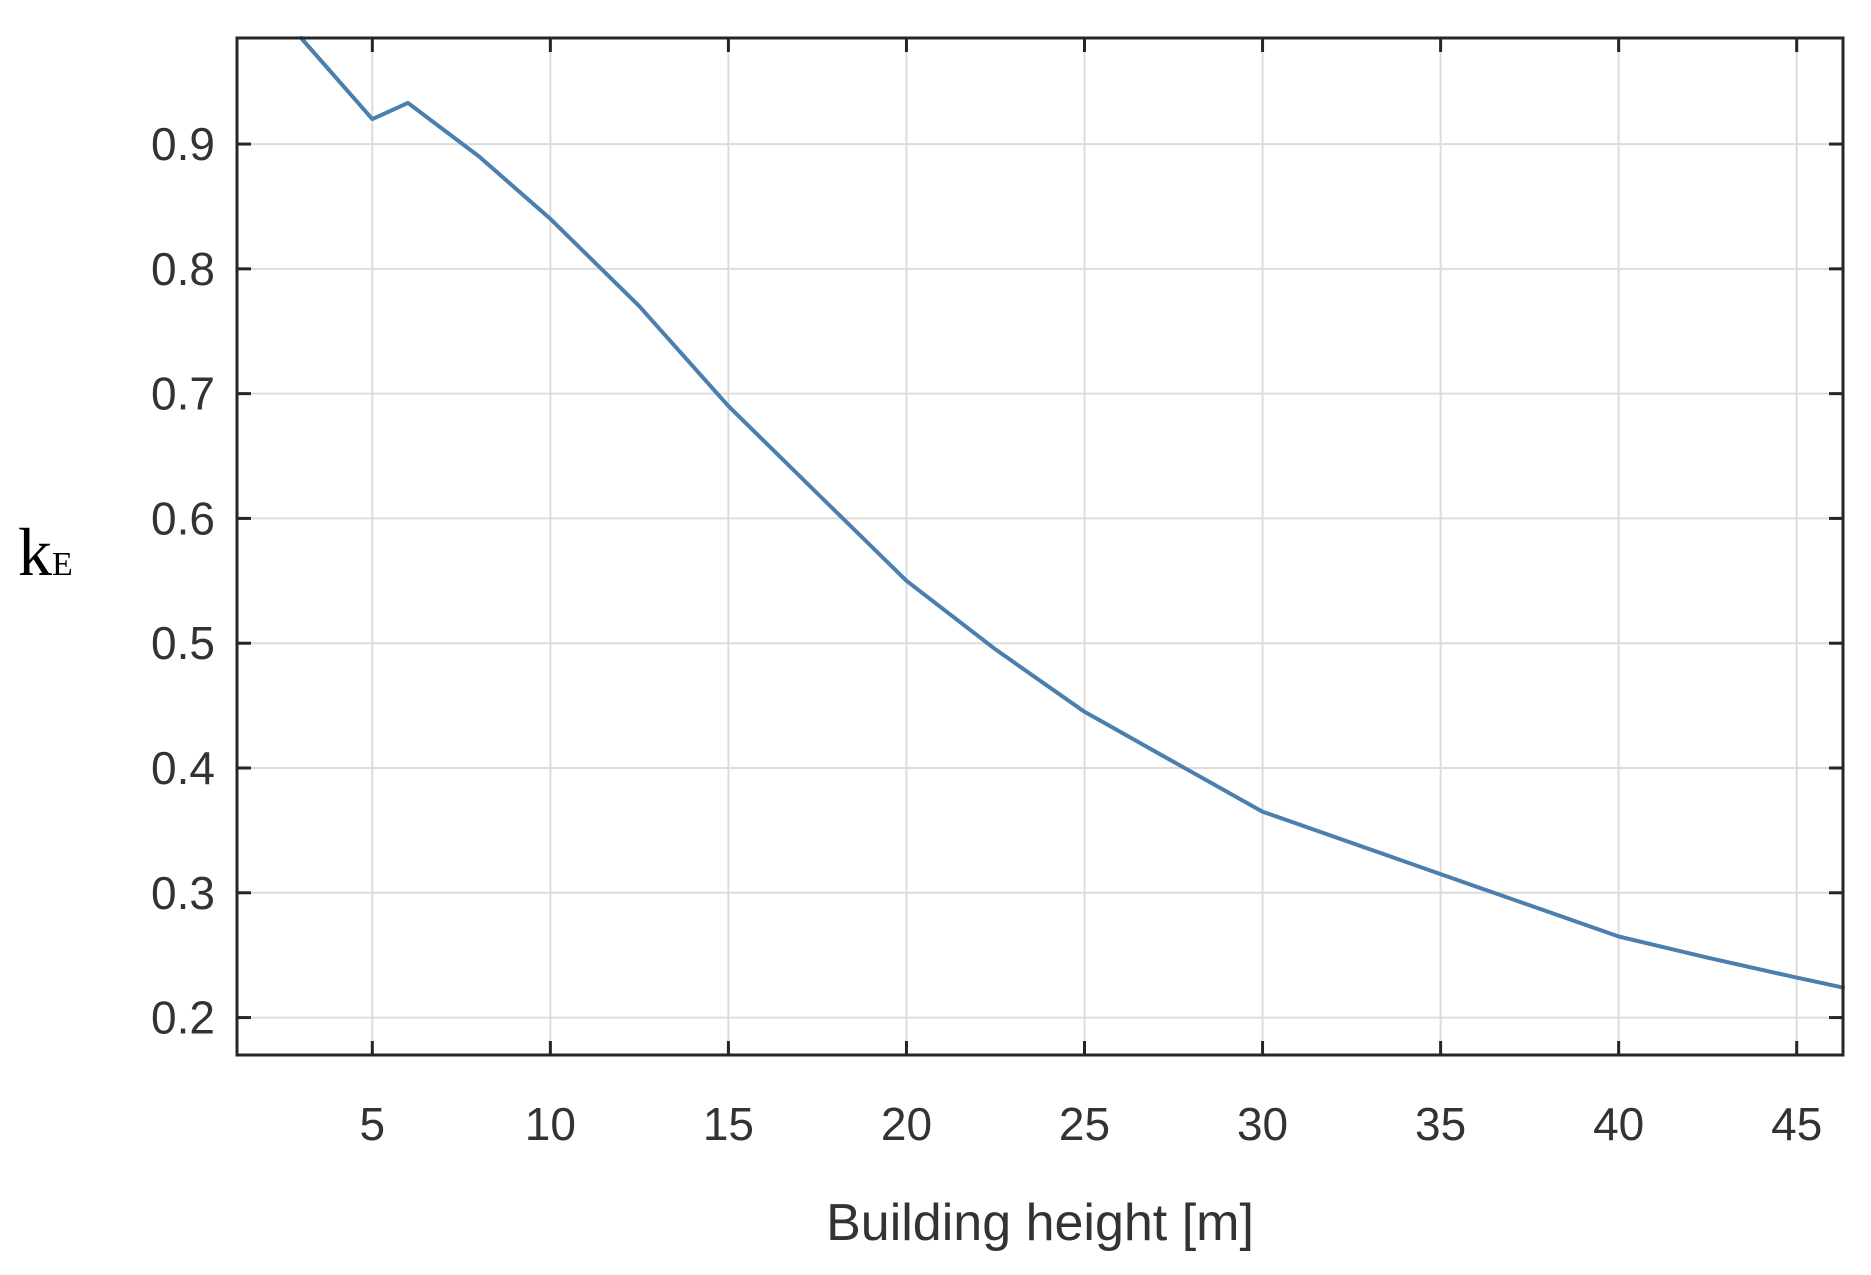 The height and width of the screenshot is (1275, 1871). I want to click on y-axis-label: kE, so click(45, 552).